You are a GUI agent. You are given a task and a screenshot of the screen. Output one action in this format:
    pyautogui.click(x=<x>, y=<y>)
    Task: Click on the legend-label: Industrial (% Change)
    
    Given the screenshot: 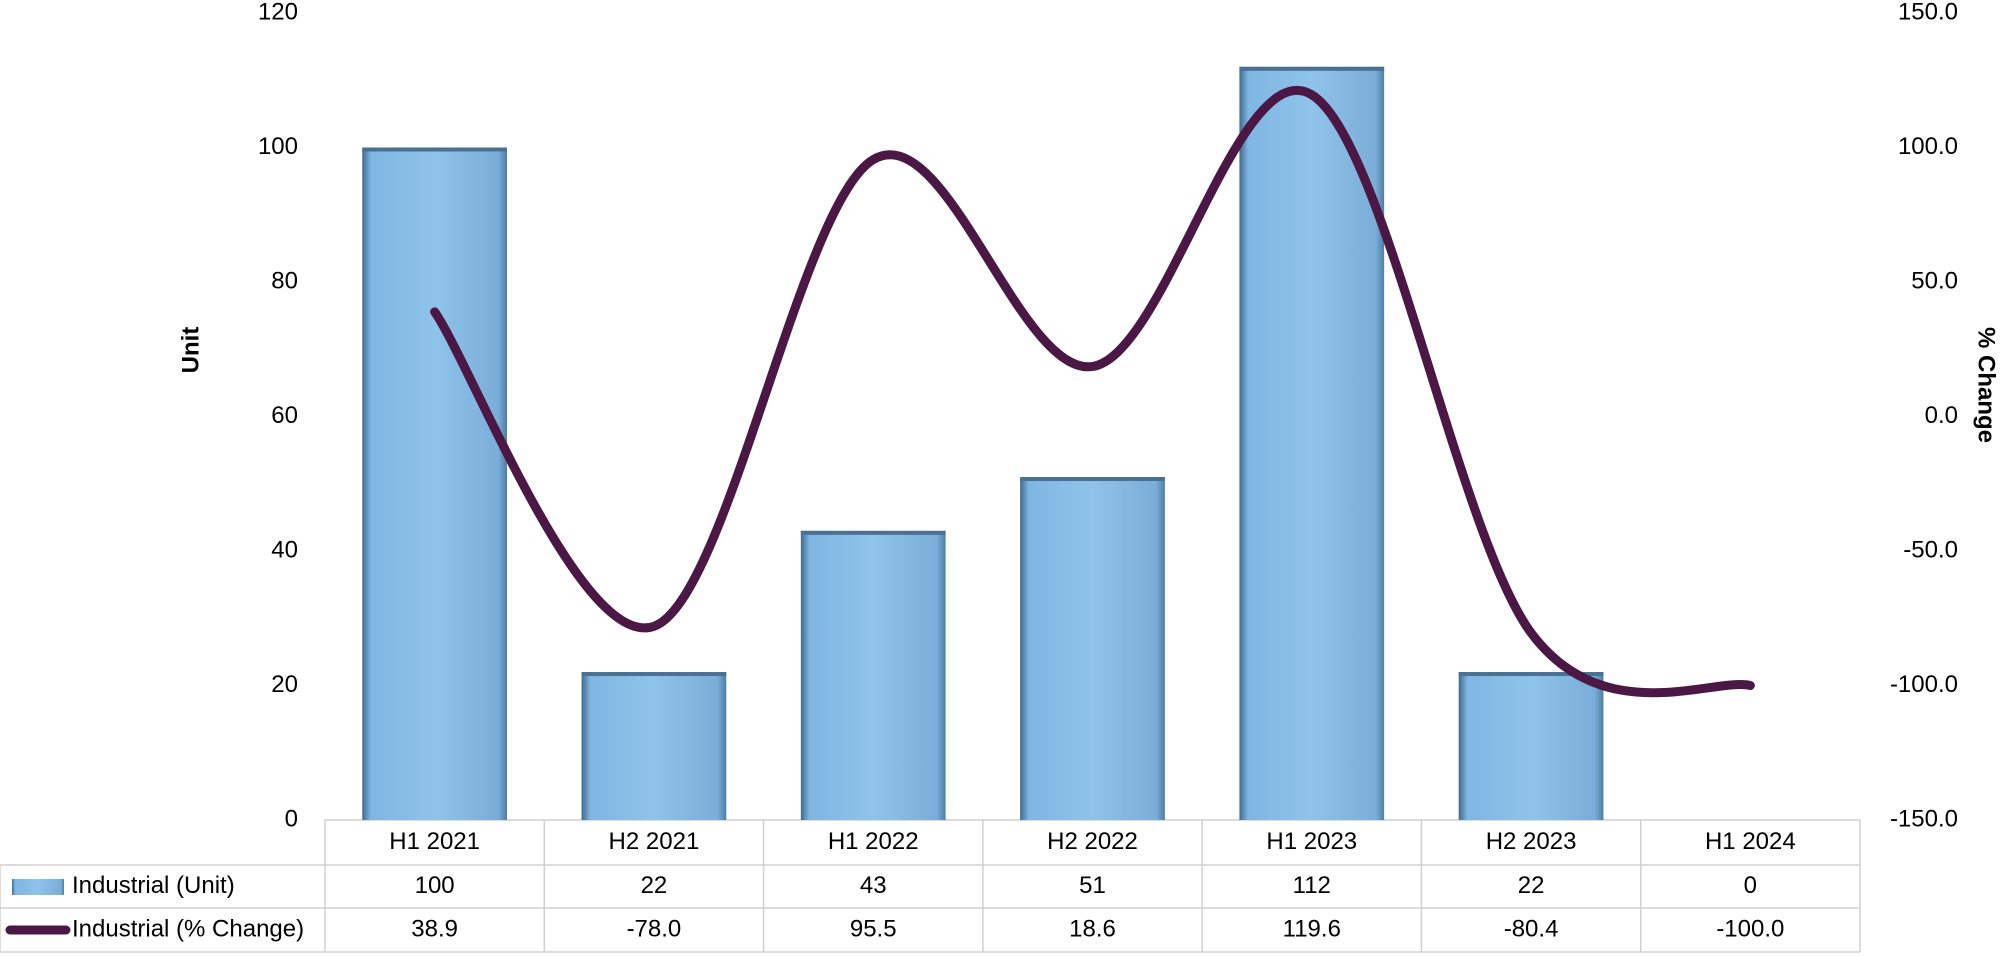 What is the action you would take?
    pyautogui.click(x=188, y=928)
    